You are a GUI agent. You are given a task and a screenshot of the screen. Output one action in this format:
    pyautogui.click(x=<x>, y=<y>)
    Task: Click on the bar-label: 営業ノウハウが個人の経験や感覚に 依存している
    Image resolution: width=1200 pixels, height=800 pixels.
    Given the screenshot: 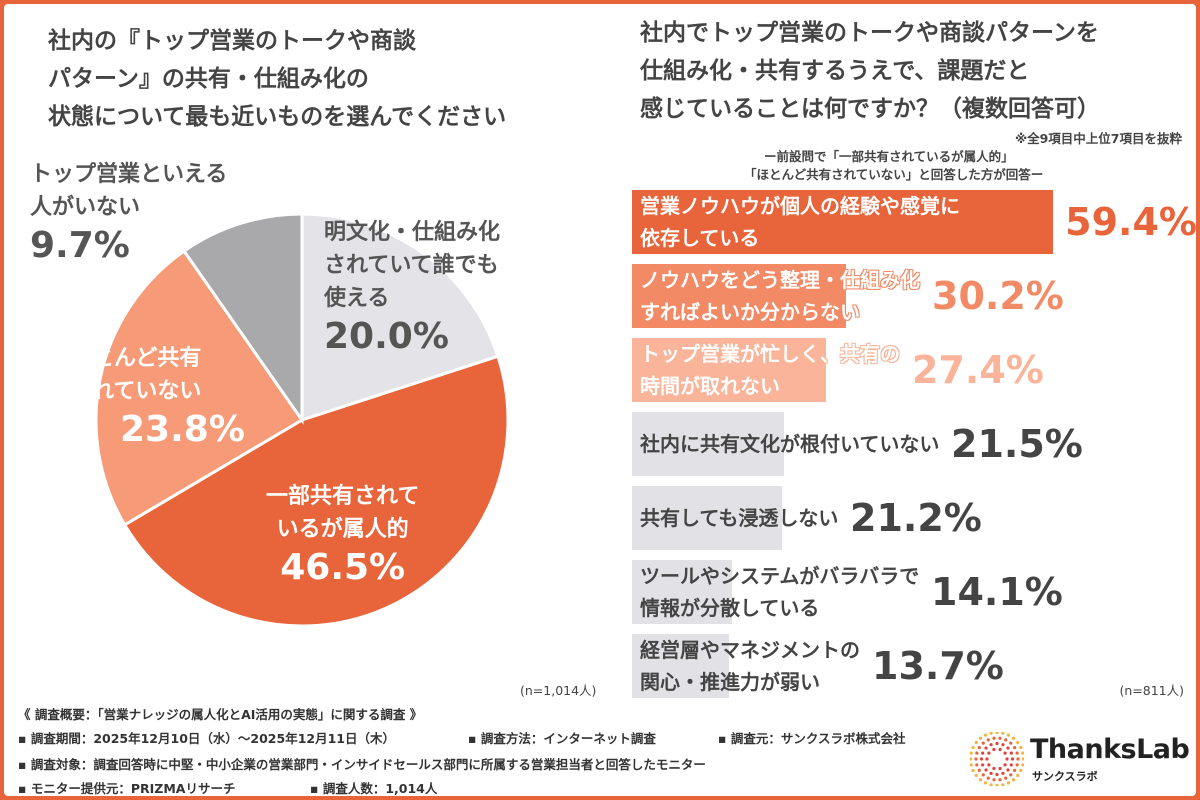 What is the action you would take?
    pyautogui.click(x=800, y=222)
    